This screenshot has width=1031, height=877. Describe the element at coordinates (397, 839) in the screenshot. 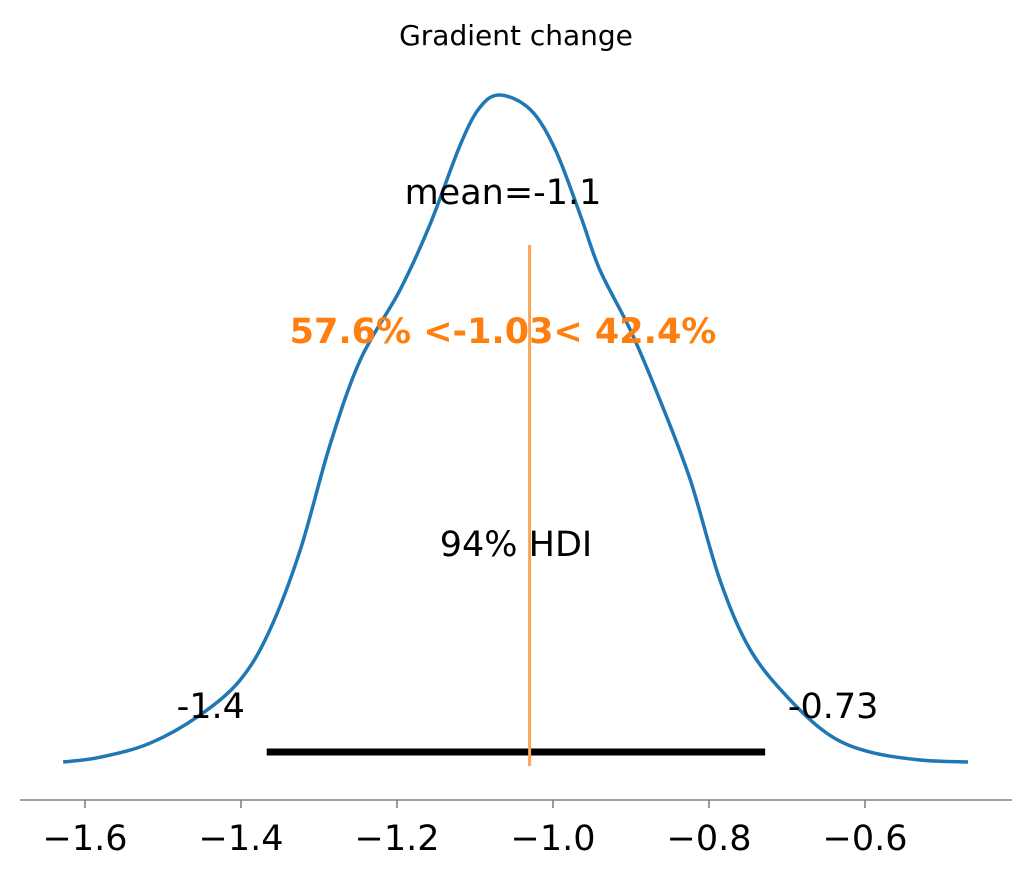

I see `x-tick-label: −1.2` at that location.